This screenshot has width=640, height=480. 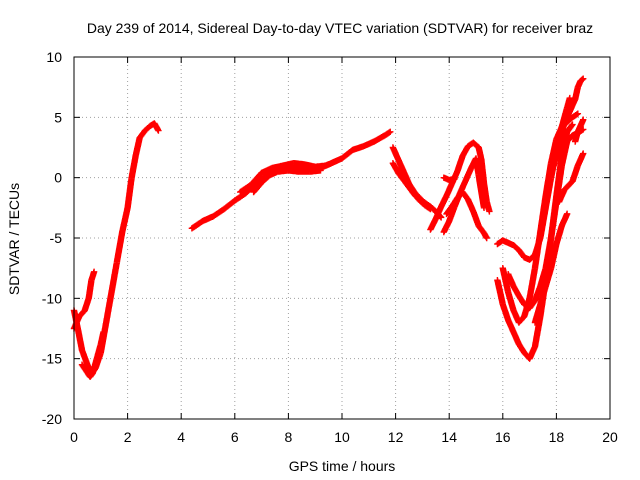 What do you see at coordinates (74, 437) in the screenshot?
I see `x-tick-label: 0` at bounding box center [74, 437].